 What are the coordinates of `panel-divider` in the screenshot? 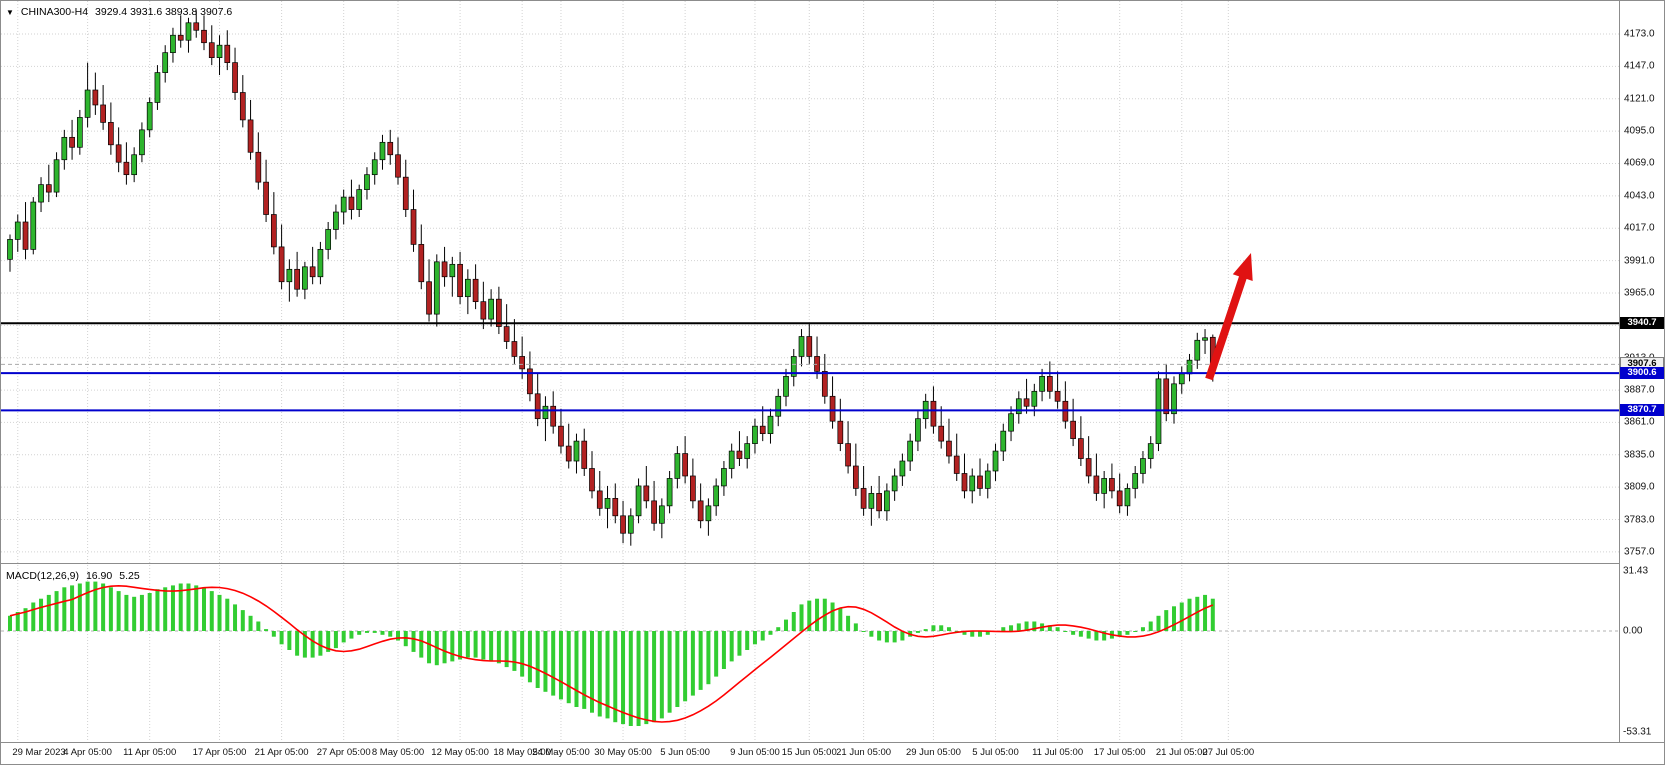 It's located at (832, 564).